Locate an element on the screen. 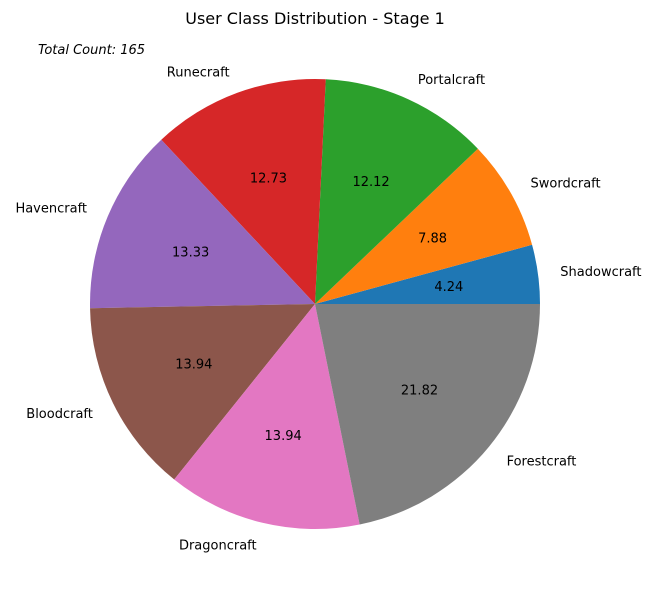 The height and width of the screenshot is (594, 658). slice-value-label: 4.24 is located at coordinates (448, 287).